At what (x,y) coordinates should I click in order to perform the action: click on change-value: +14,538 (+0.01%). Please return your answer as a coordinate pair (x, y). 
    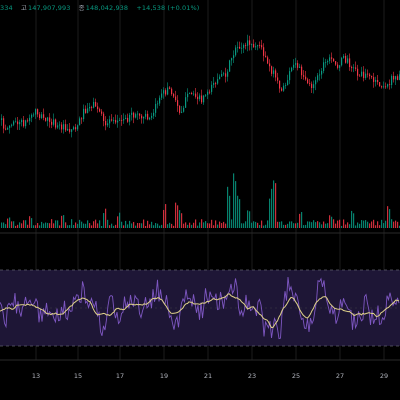
    Looking at the image, I should click on (168, 8).